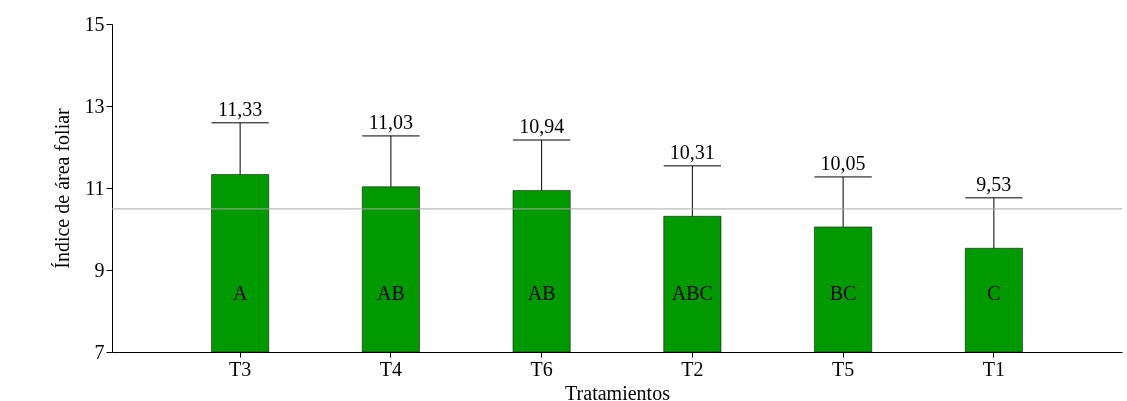  What do you see at coordinates (692, 151) in the screenshot?
I see `data-label: 10,31` at bounding box center [692, 151].